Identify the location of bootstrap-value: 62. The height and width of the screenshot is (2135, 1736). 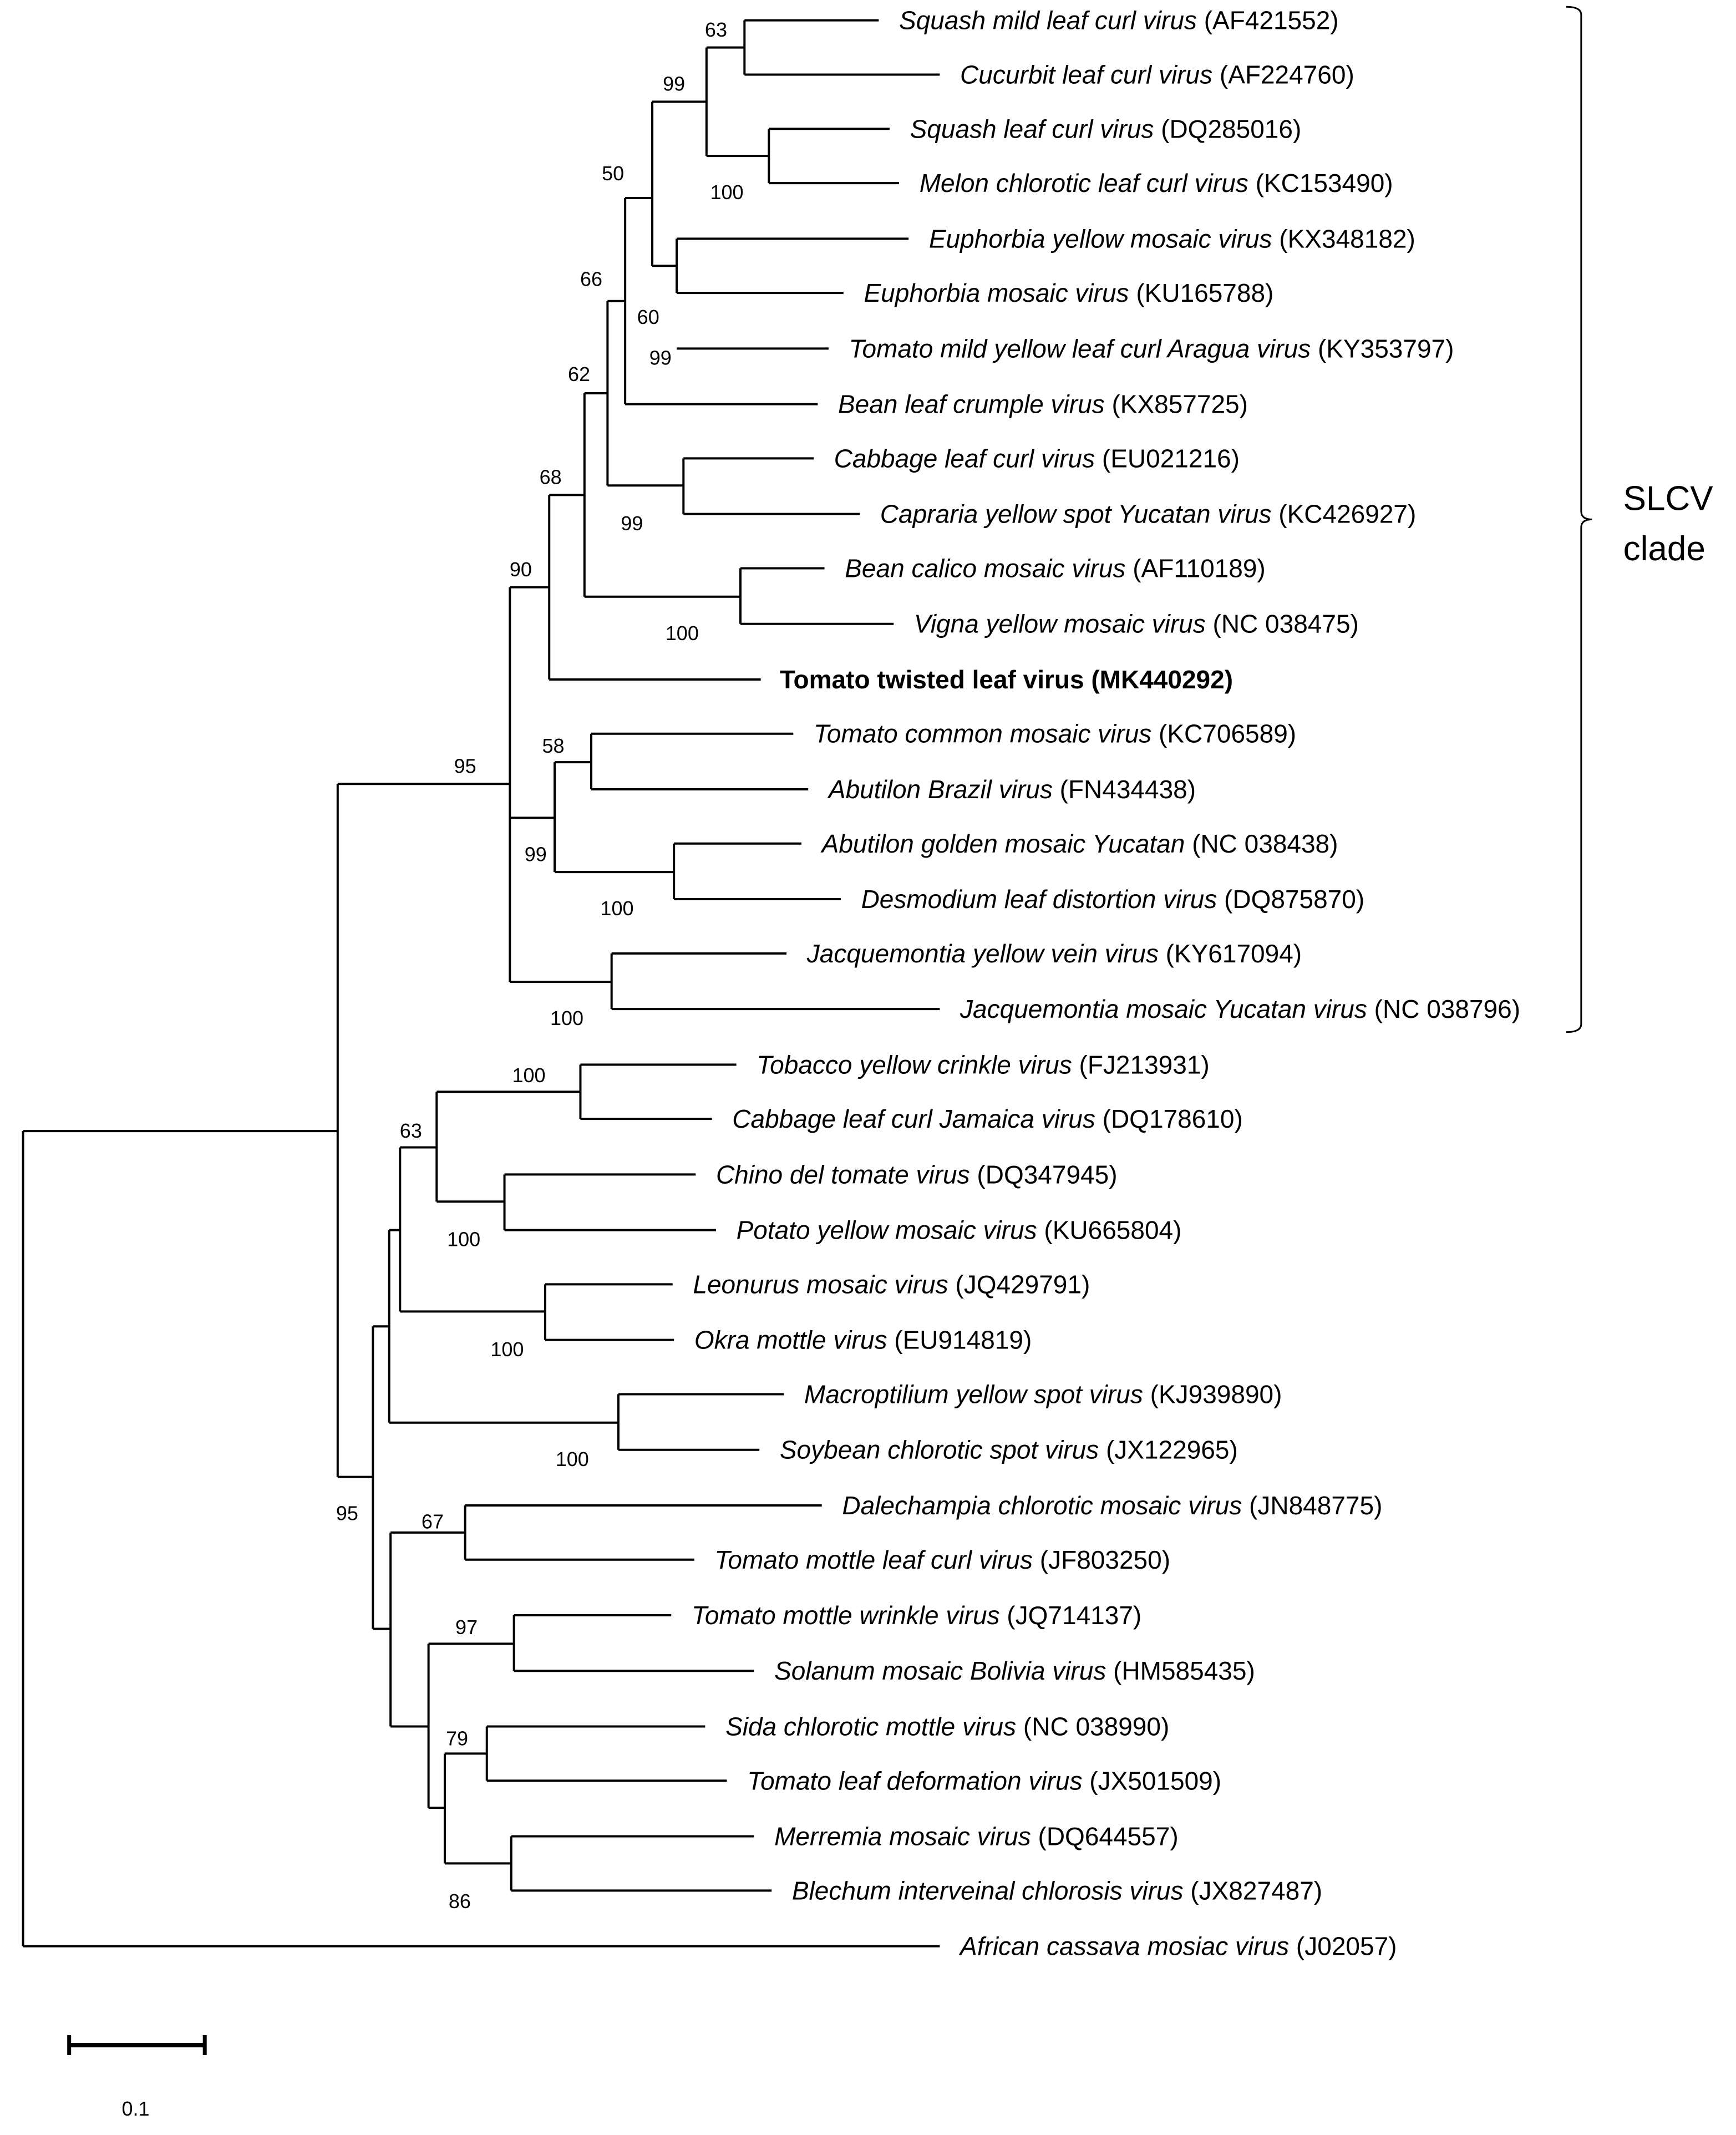
(579, 374).